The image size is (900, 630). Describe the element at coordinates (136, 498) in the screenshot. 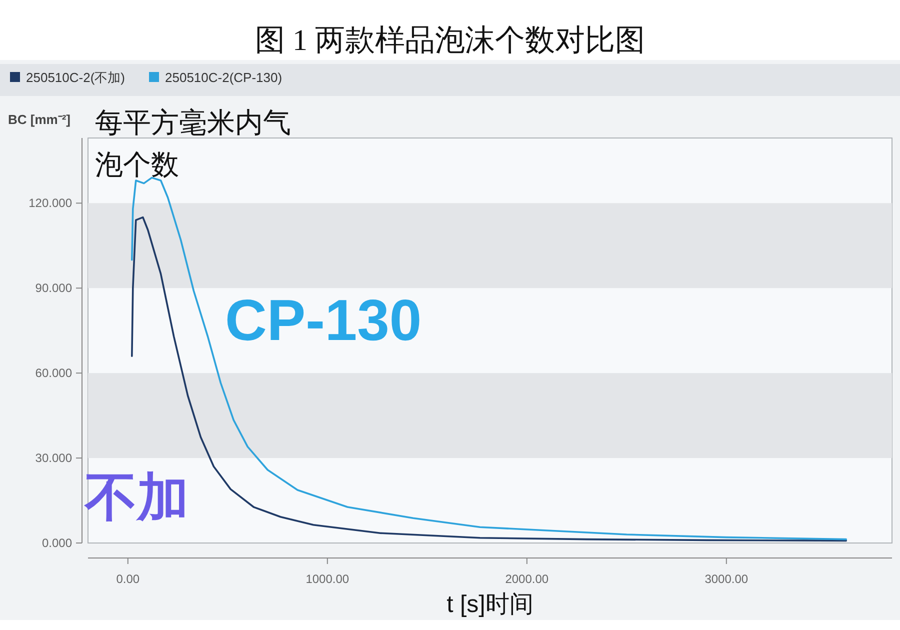

I see `annotation: 不加` at that location.